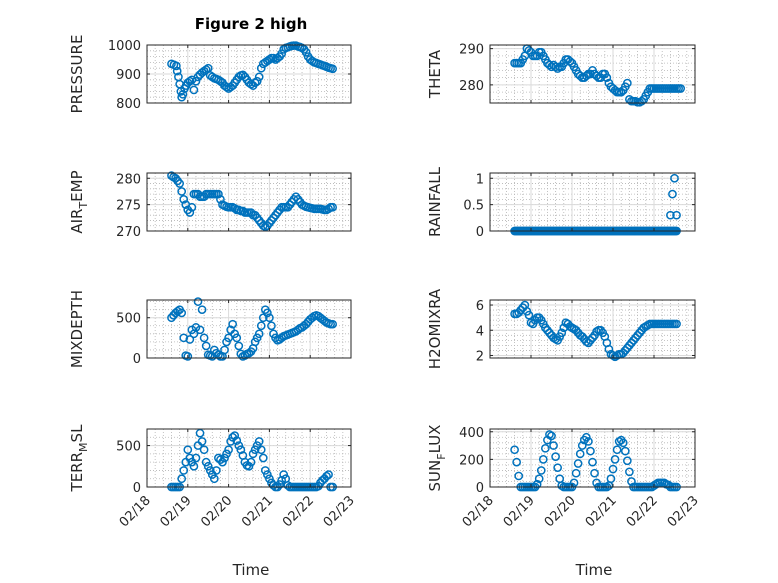 This screenshot has width=778, height=583. I want to click on y-axis-label-rainfall: RAINFALL, so click(435, 201).